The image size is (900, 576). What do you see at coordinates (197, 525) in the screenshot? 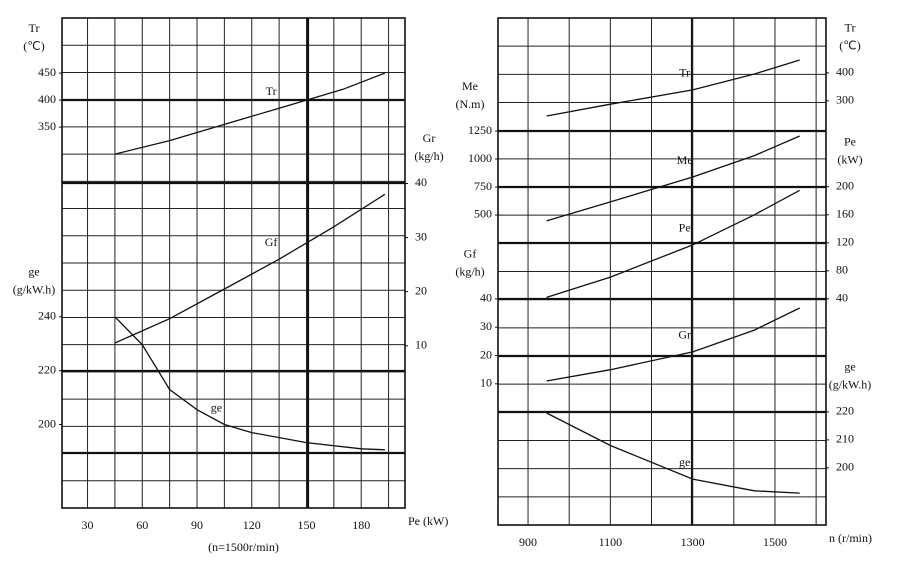
I see `x-tick-label: 90` at bounding box center [197, 525].